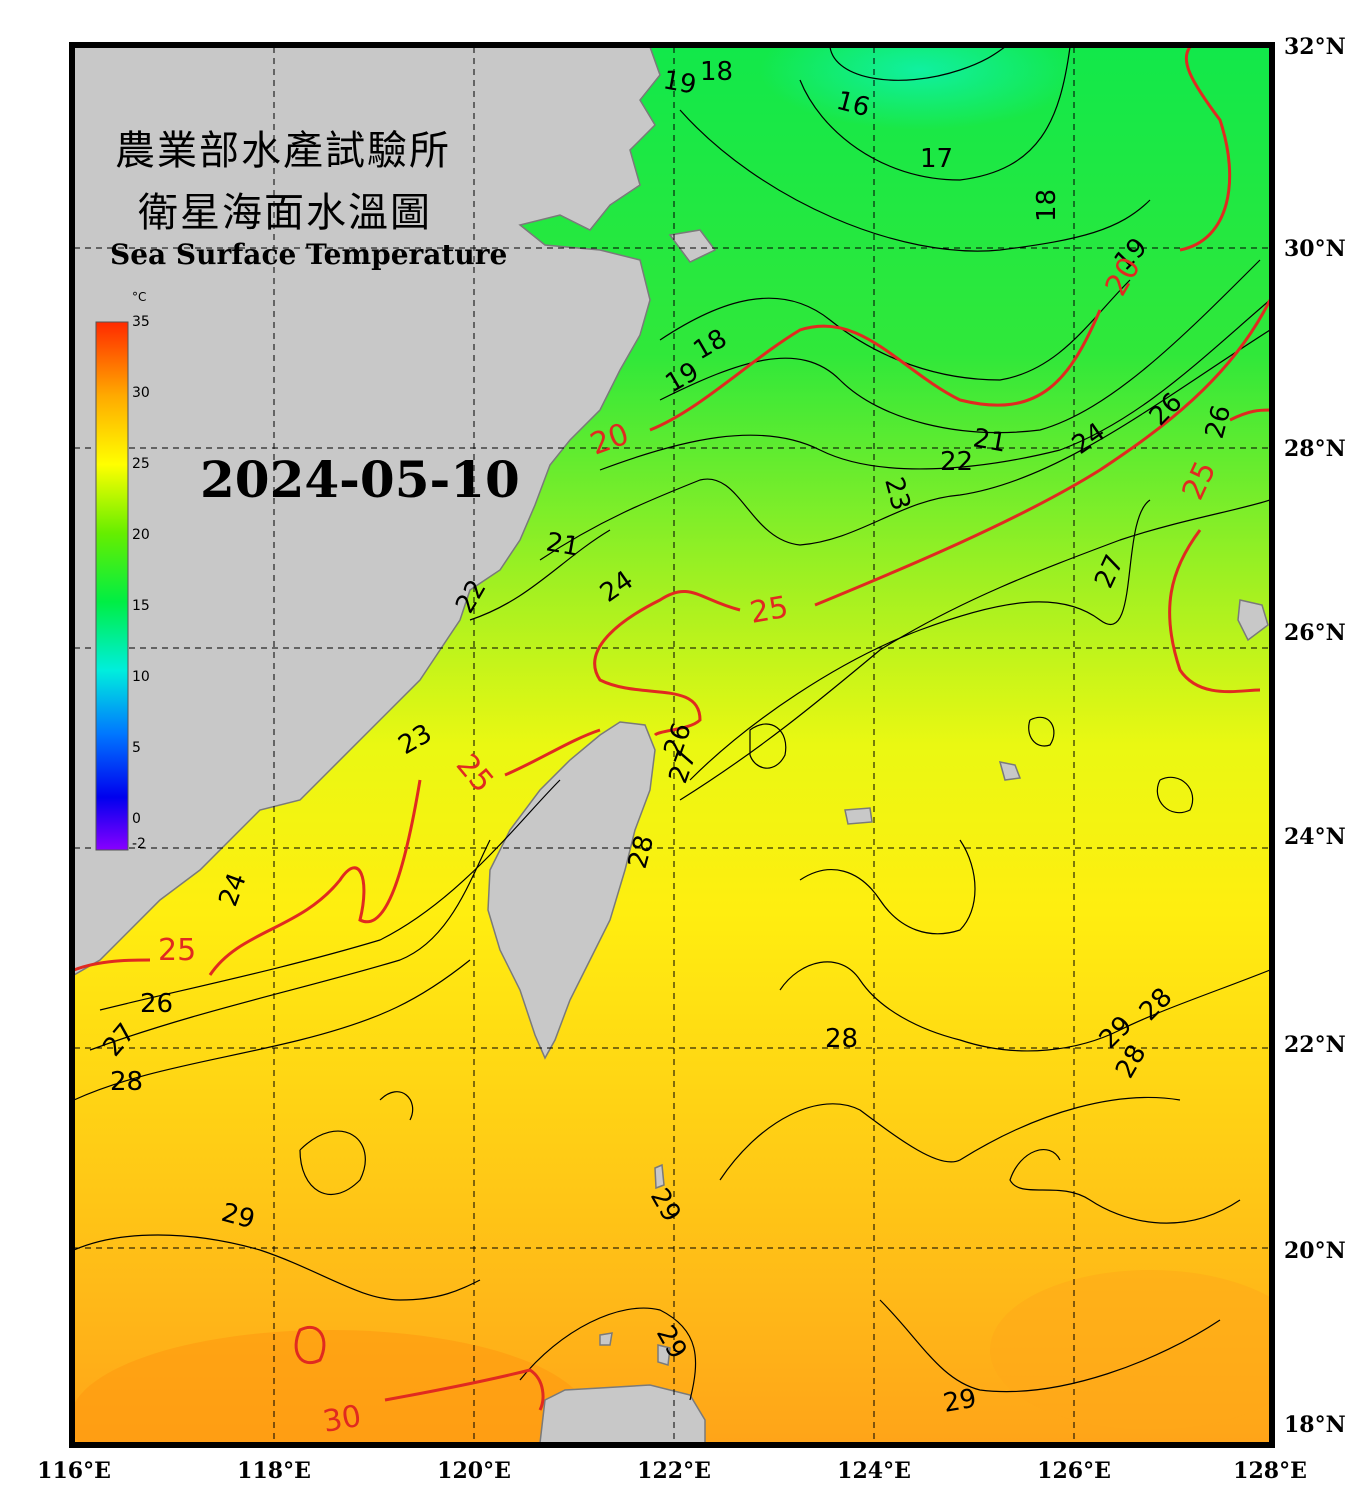 The height and width of the screenshot is (1500, 1350). What do you see at coordinates (1315, 449) in the screenshot?
I see `lat-label: 28°N` at bounding box center [1315, 449].